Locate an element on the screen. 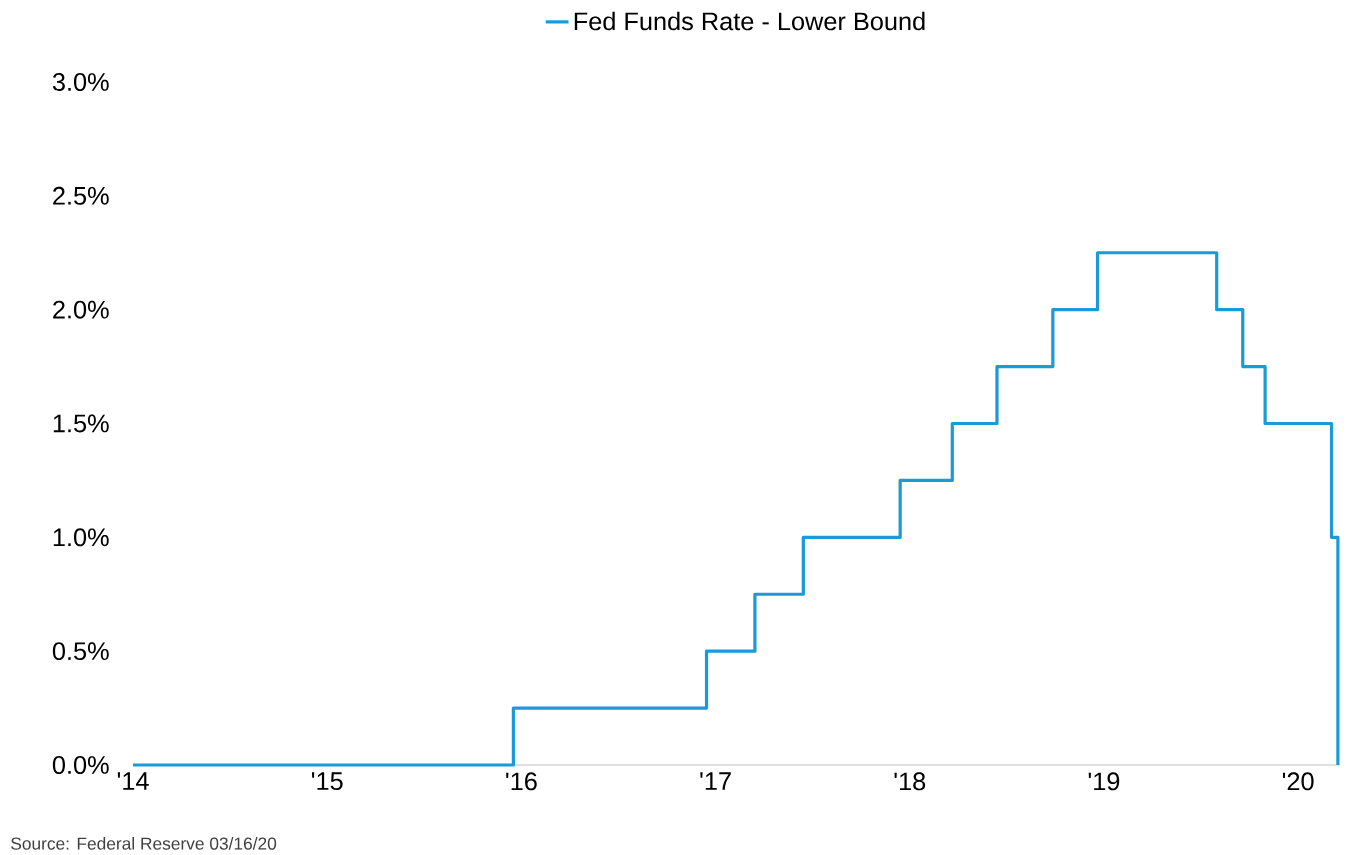 The height and width of the screenshot is (855, 1346). x-tick-label: '16 is located at coordinates (521, 781).